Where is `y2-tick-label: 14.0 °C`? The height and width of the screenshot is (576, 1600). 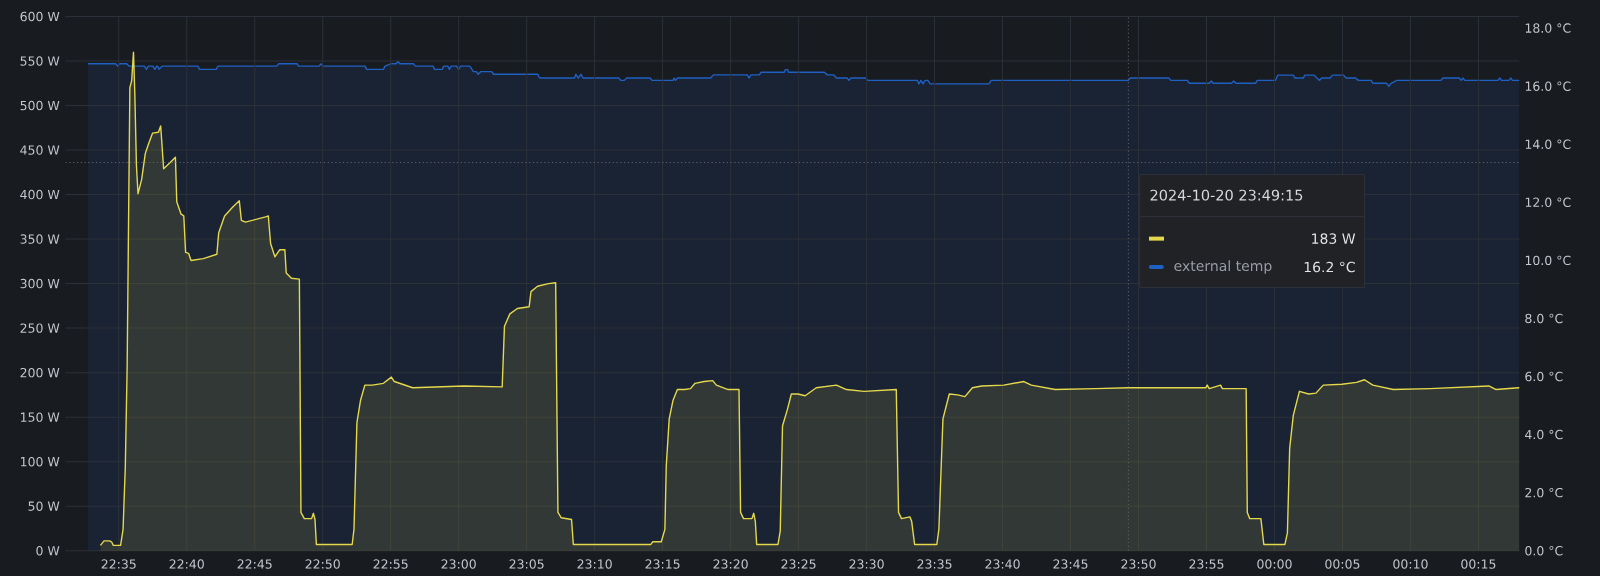 y2-tick-label: 14.0 °C is located at coordinates (1548, 144).